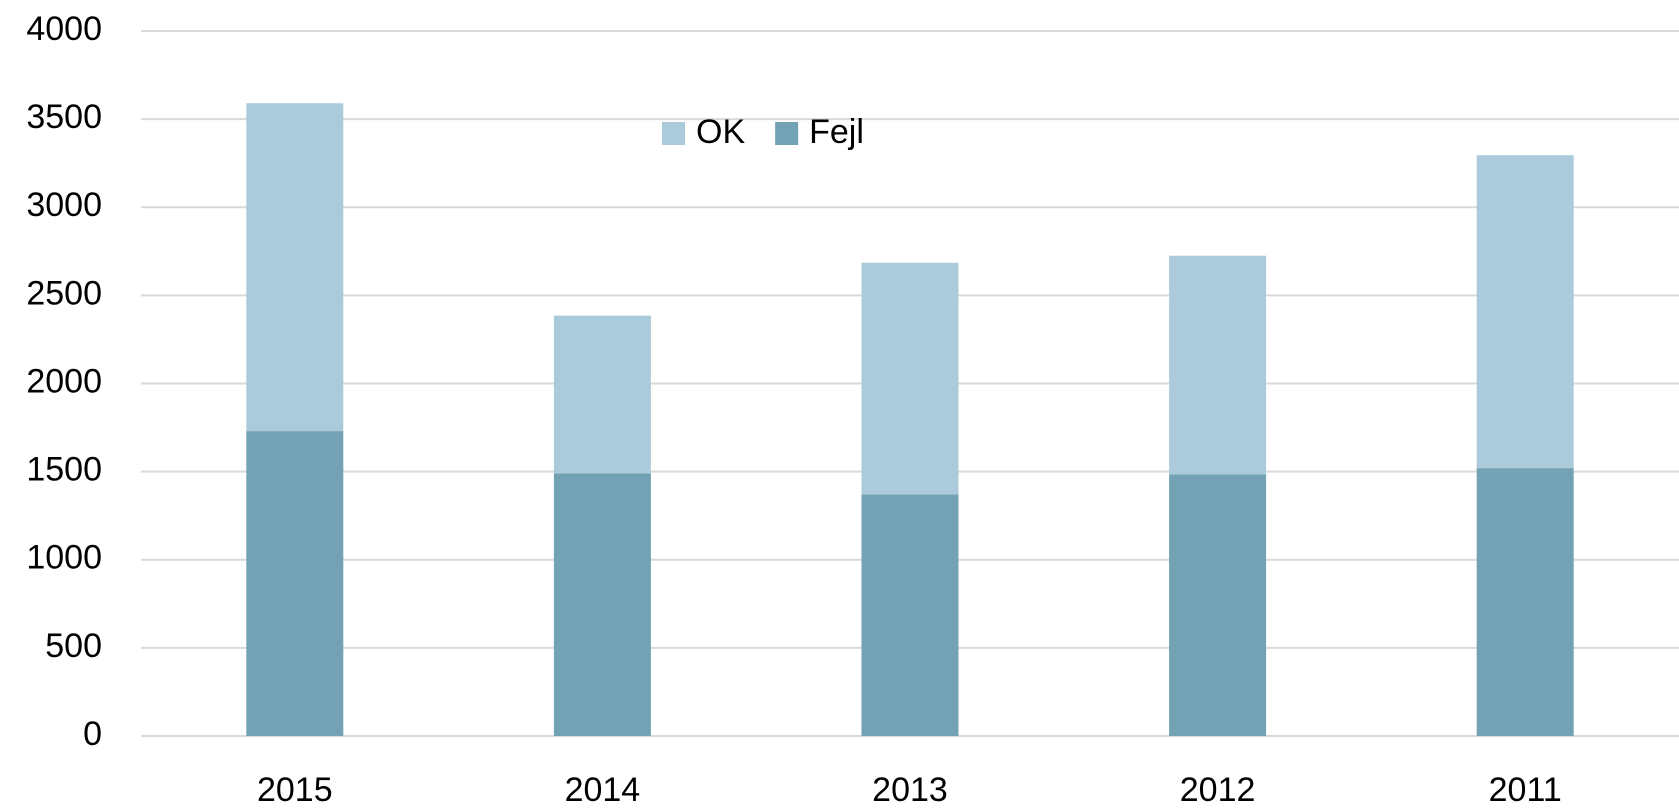  I want to click on y-tick-label: 0, so click(92, 734).